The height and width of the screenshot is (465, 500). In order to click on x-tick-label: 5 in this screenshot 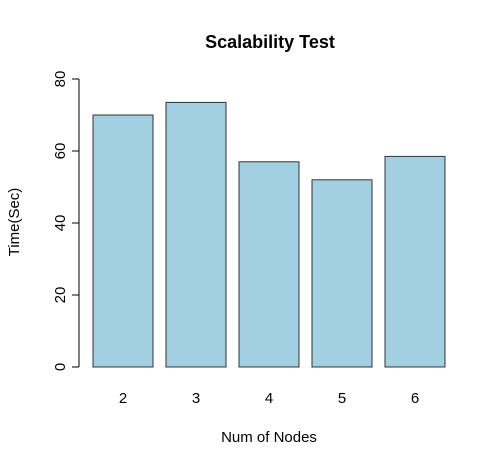, I will do `click(342, 398)`.